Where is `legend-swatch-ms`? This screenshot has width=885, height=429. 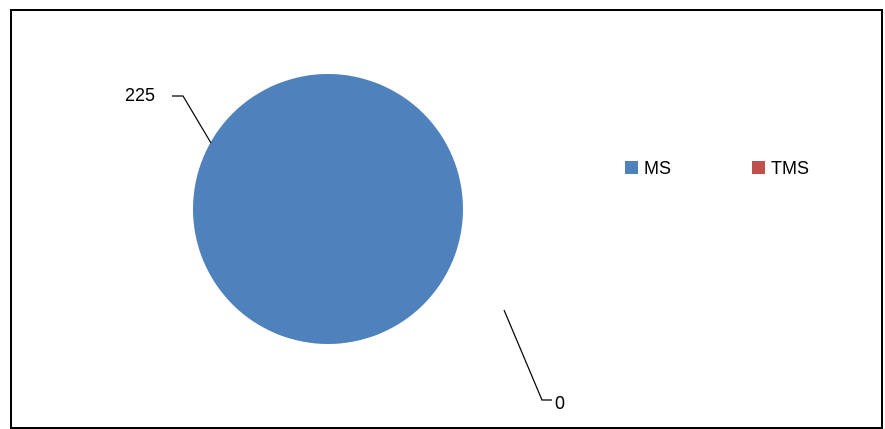 legend-swatch-ms is located at coordinates (631, 167).